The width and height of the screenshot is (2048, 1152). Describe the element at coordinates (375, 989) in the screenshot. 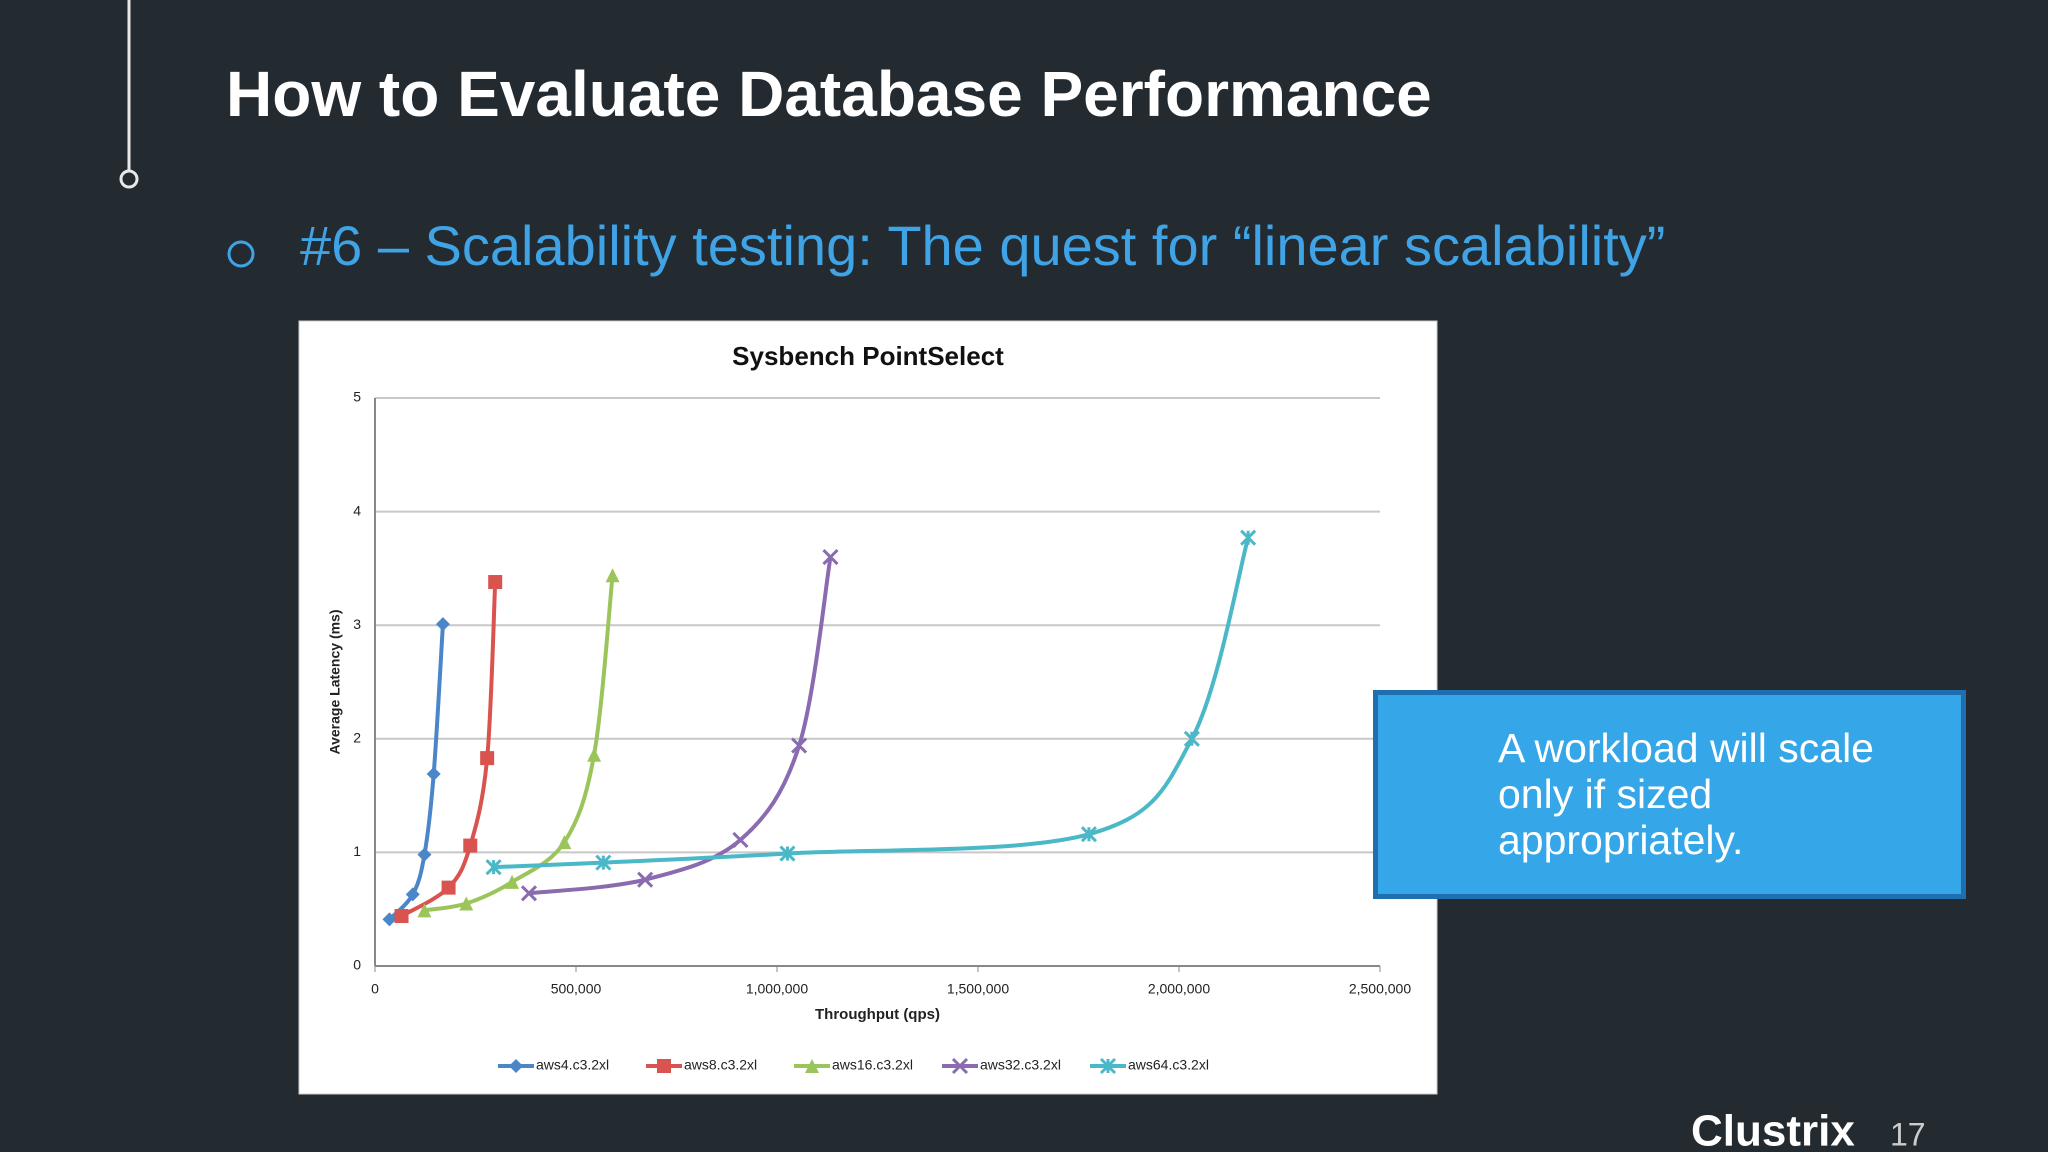

I see `x-tick-label: 0` at that location.